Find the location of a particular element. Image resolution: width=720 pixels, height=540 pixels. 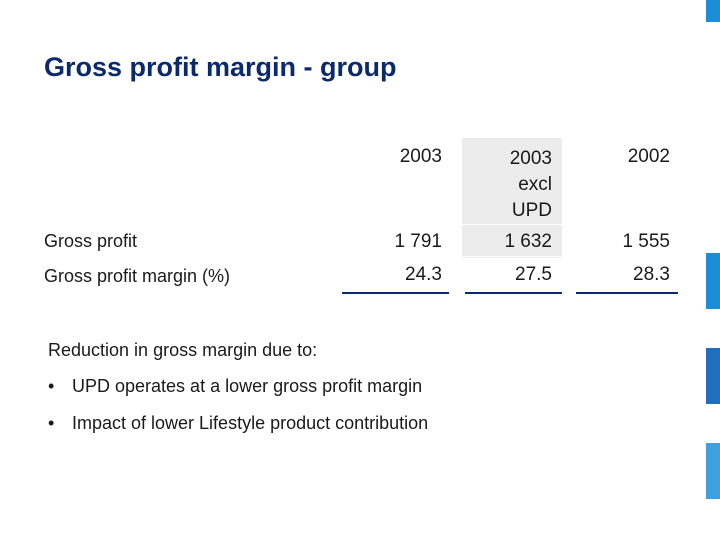

row-label-gross-profit-margin: Gross profit margin (%) is located at coordinates (137, 276).